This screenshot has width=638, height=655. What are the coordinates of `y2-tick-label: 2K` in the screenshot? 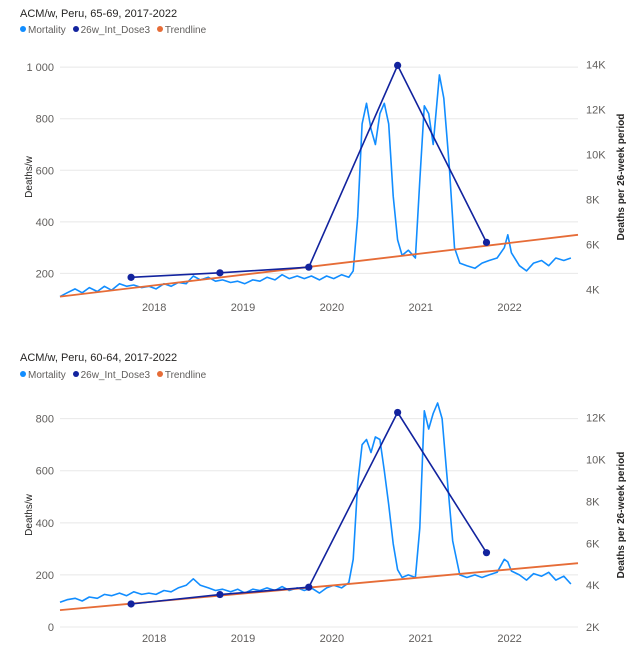 It's located at (593, 628).